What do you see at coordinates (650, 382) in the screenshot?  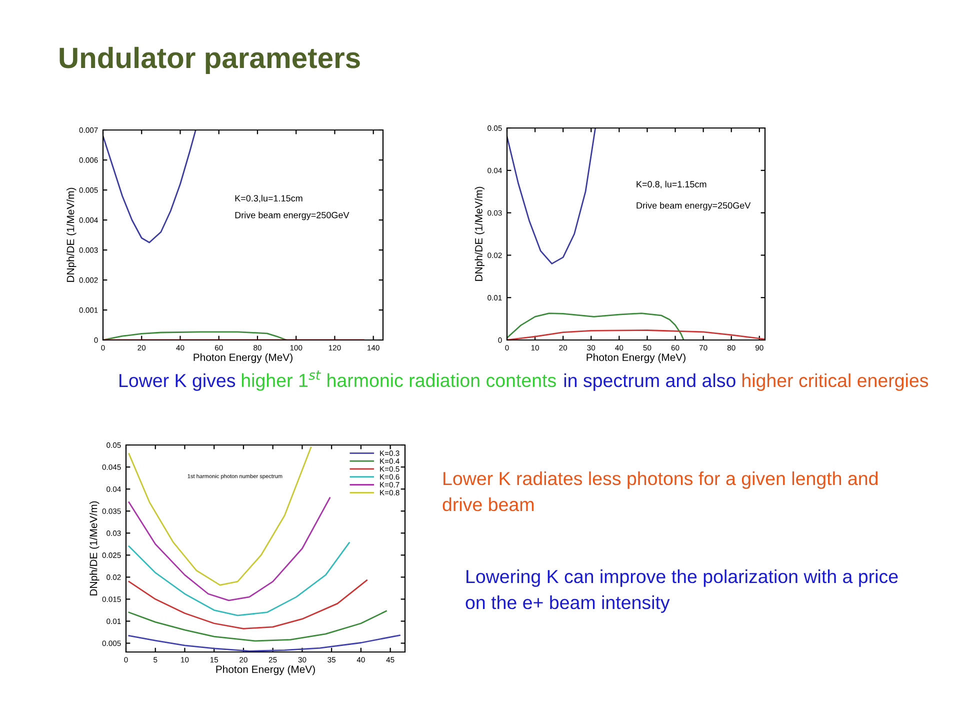 I see `text: in spectrum and also` at bounding box center [650, 382].